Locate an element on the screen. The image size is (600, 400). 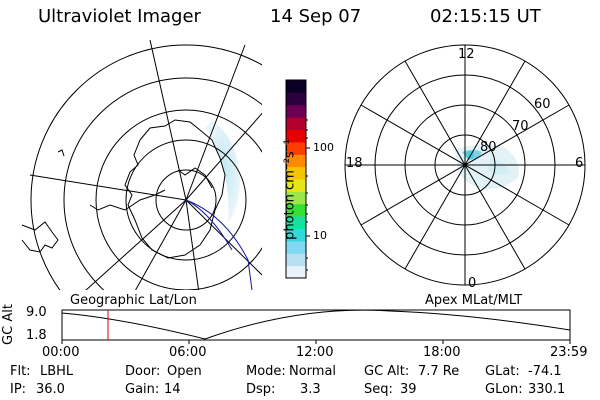
mode-value: Normal is located at coordinates (313, 371).